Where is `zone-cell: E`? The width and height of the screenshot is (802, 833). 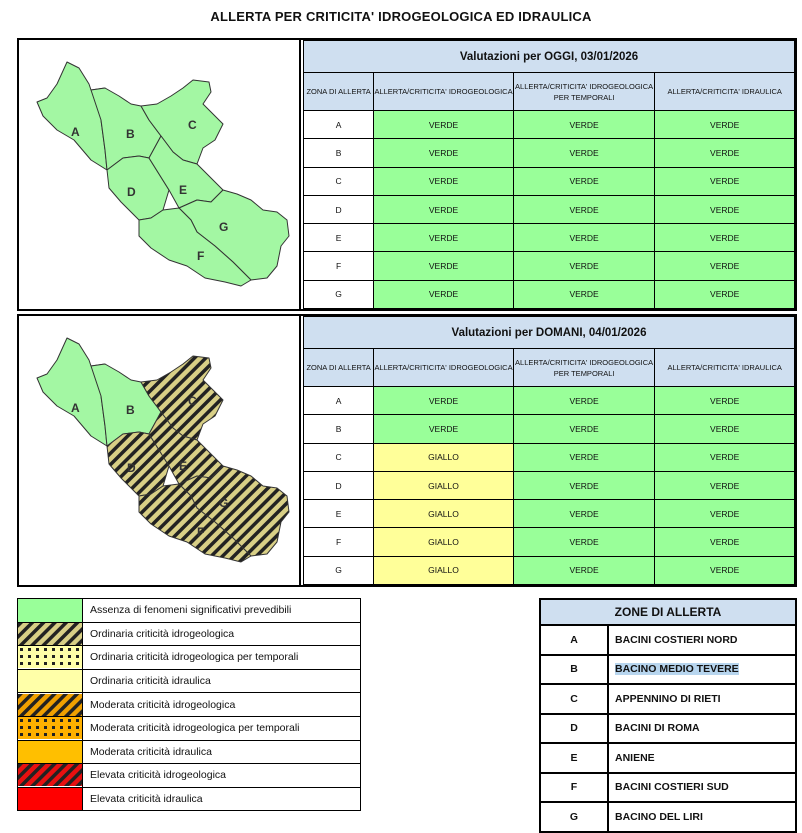
zone-cell: E is located at coordinates (338, 238).